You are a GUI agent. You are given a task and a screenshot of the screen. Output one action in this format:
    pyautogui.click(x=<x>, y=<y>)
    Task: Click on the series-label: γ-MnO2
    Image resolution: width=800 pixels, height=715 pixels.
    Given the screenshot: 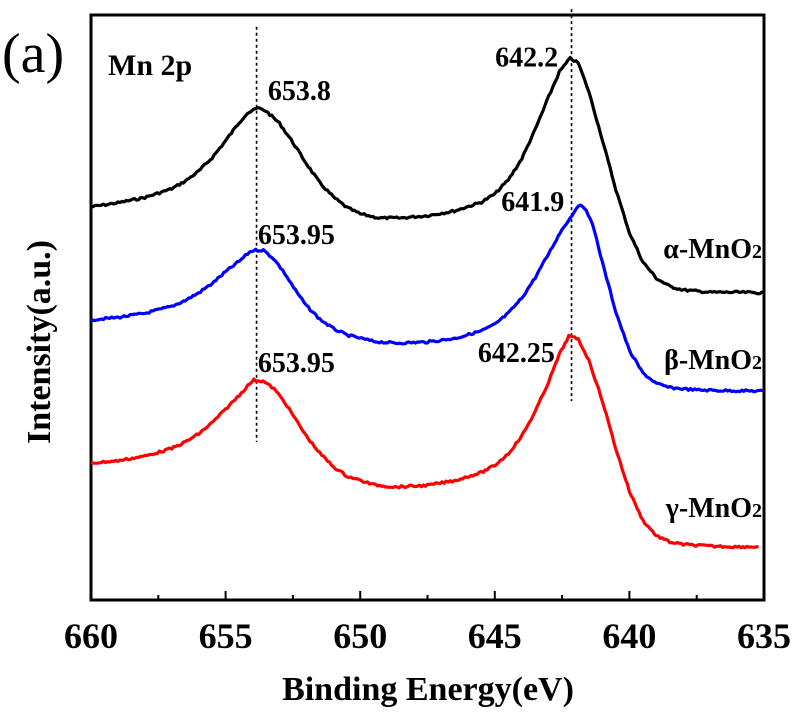 What is the action you would take?
    pyautogui.click(x=713, y=508)
    